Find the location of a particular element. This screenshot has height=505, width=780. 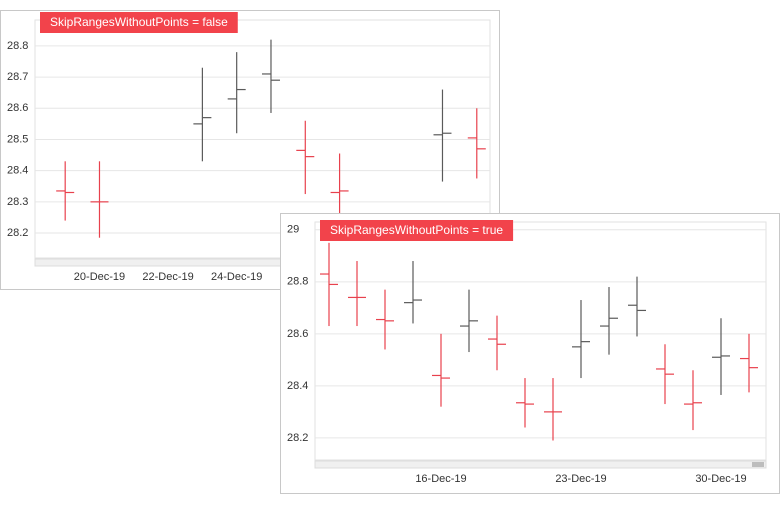

y-tick-label: 28.3 is located at coordinates (17, 202).